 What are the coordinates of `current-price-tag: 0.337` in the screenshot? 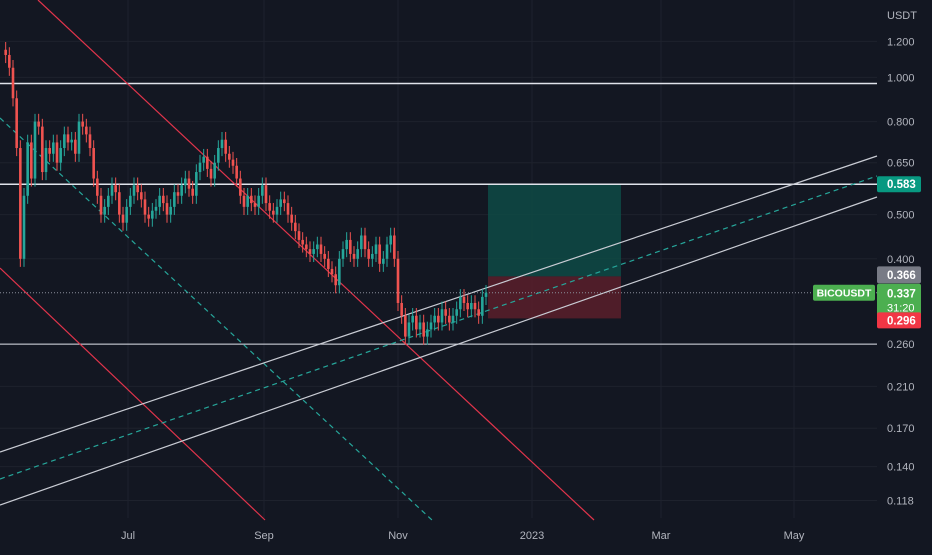 It's located at (901, 295).